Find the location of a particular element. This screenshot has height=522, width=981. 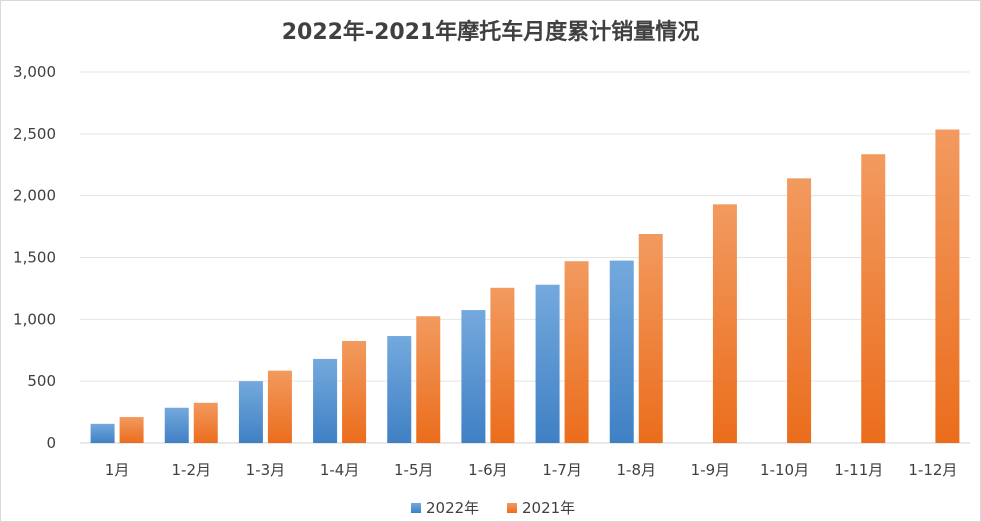

y-tick-label: 1,500 is located at coordinates (34, 258).